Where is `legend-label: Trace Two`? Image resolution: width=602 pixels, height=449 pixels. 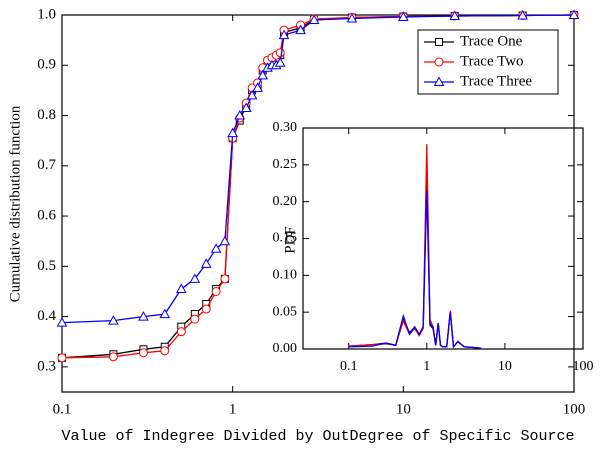 legend-label: Trace Two is located at coordinates (492, 61).